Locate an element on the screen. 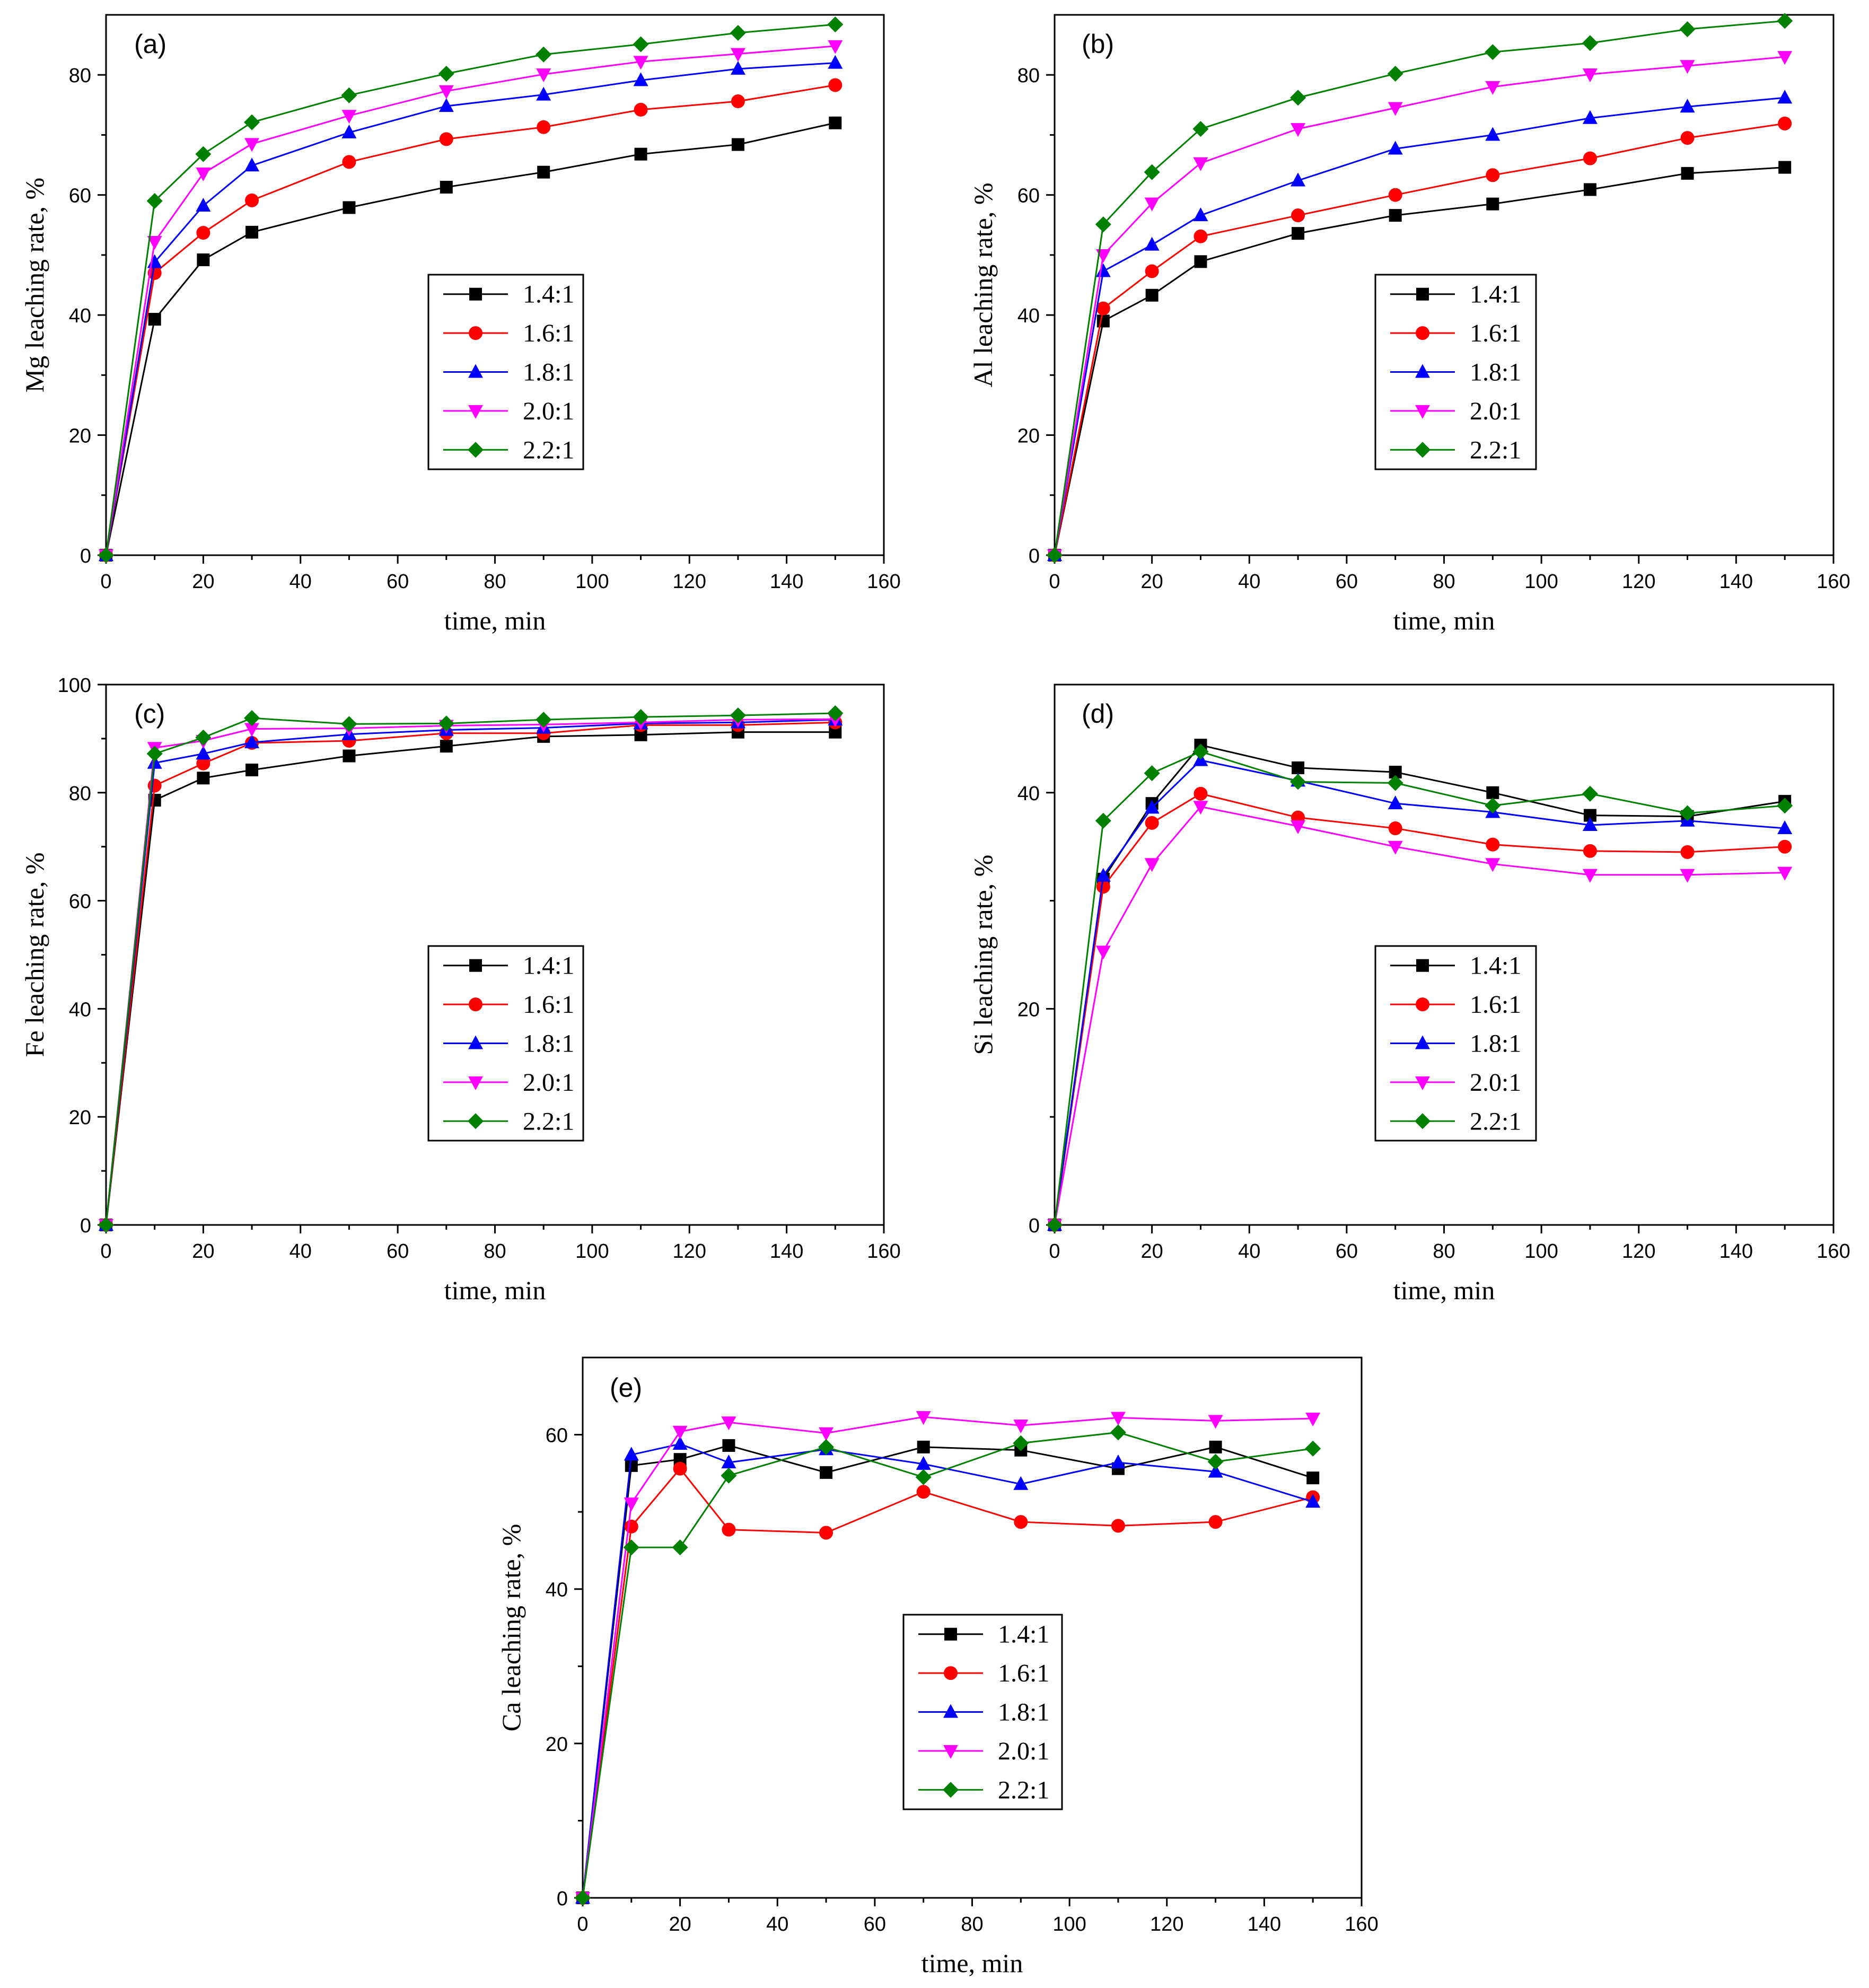 The width and height of the screenshot is (1869, 1988). chart-b-y-tick-label: 60 is located at coordinates (1028, 196).